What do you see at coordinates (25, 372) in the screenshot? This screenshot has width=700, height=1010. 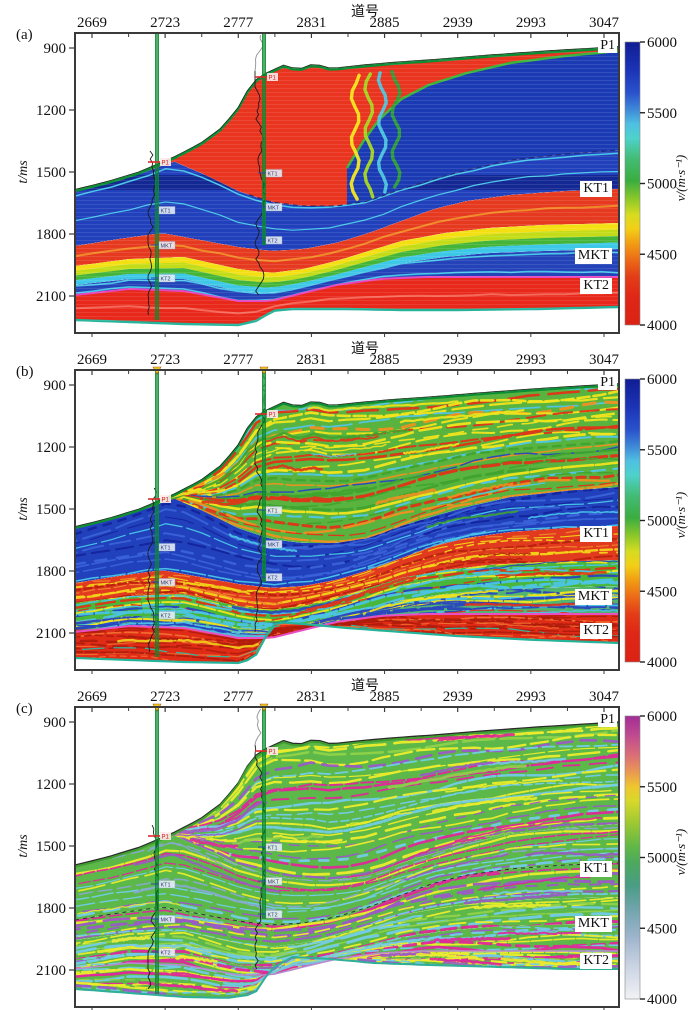 I see `panel-letter-b: (b)` at bounding box center [25, 372].